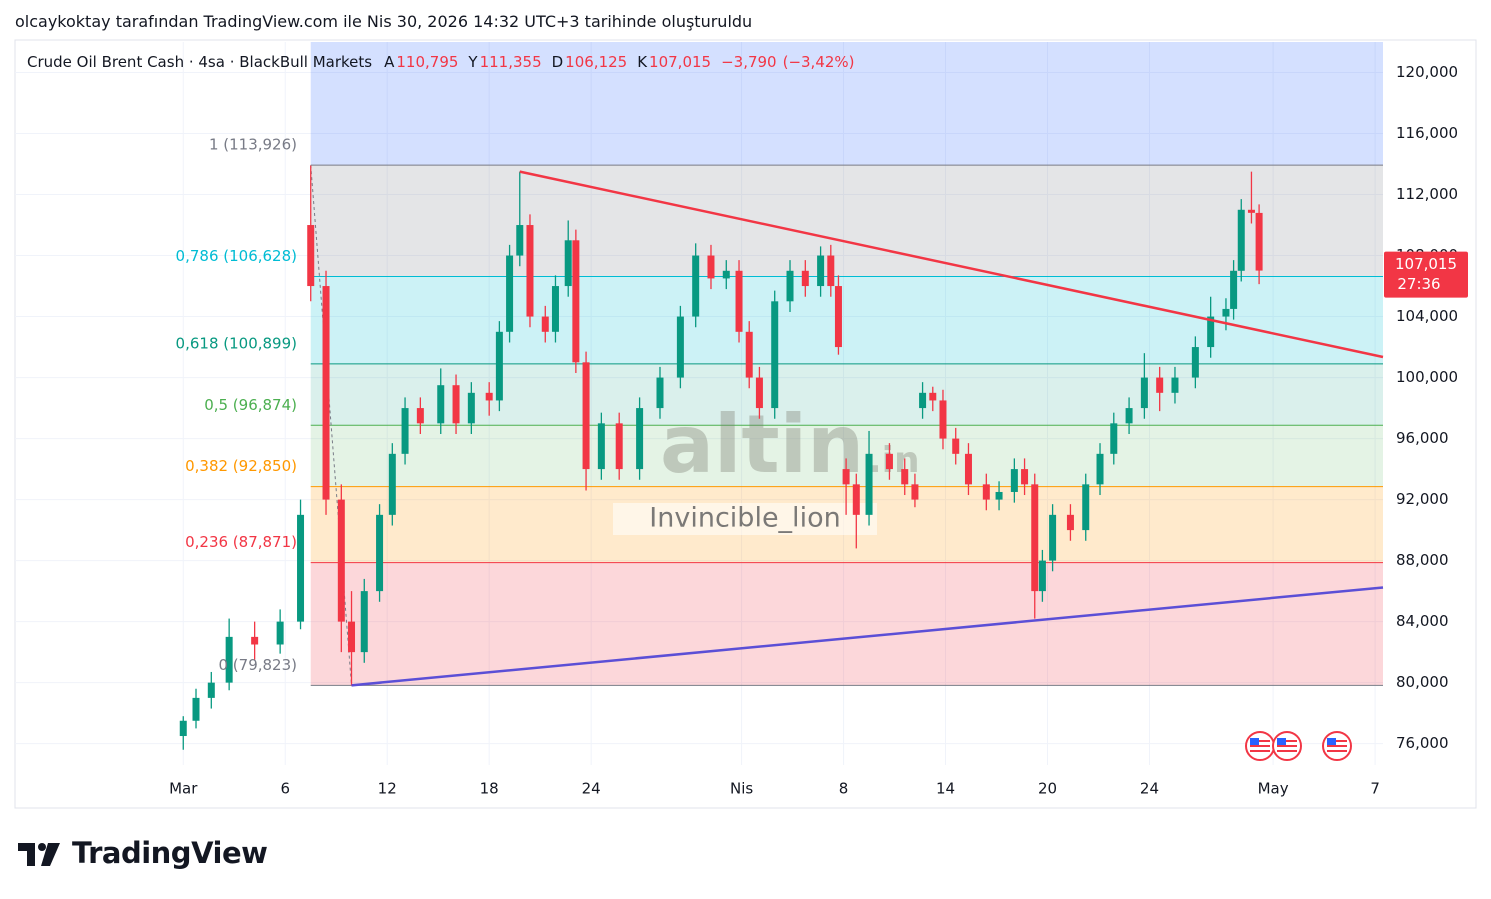 This screenshot has width=1491, height=899. What do you see at coordinates (1375, 789) in the screenshot?
I see `x-tick-label: 7` at bounding box center [1375, 789].